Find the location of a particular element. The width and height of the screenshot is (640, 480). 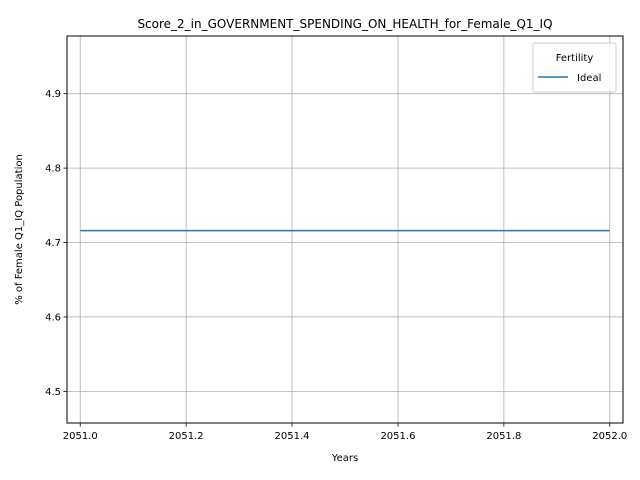

y-tick-label: 4.6 is located at coordinates (53, 317).